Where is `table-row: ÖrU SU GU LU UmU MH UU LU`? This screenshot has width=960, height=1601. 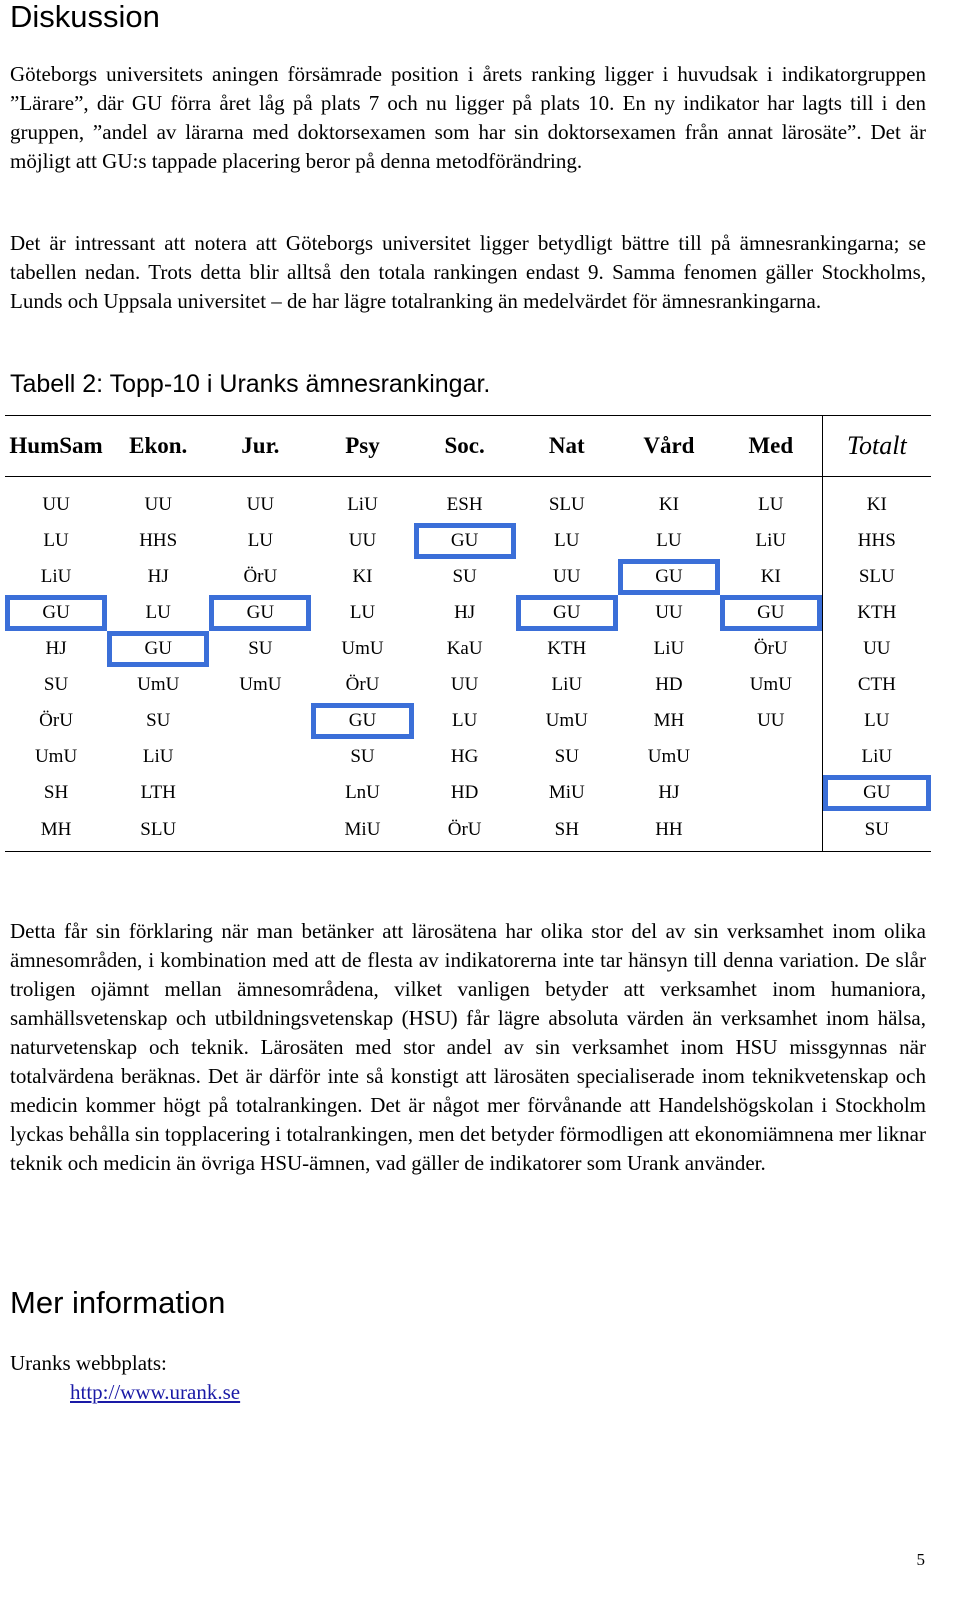
table-row: ÖrU SU GU LU UmU MH UU LU is located at coordinates (468, 721).